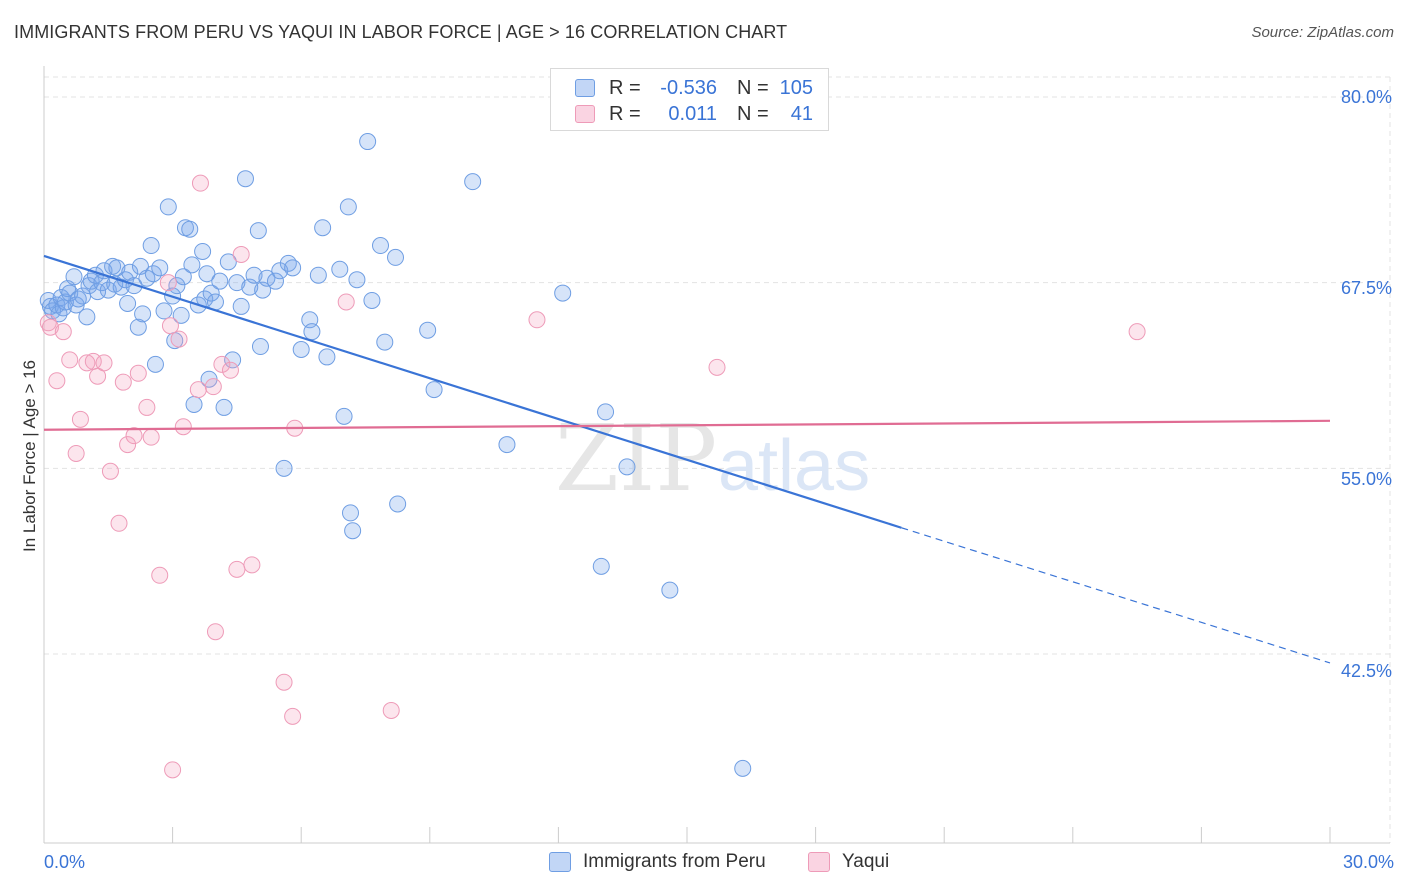 This screenshot has height=892, width=1406. I want to click on watermark: ZIP atlas, so click(712, 458).